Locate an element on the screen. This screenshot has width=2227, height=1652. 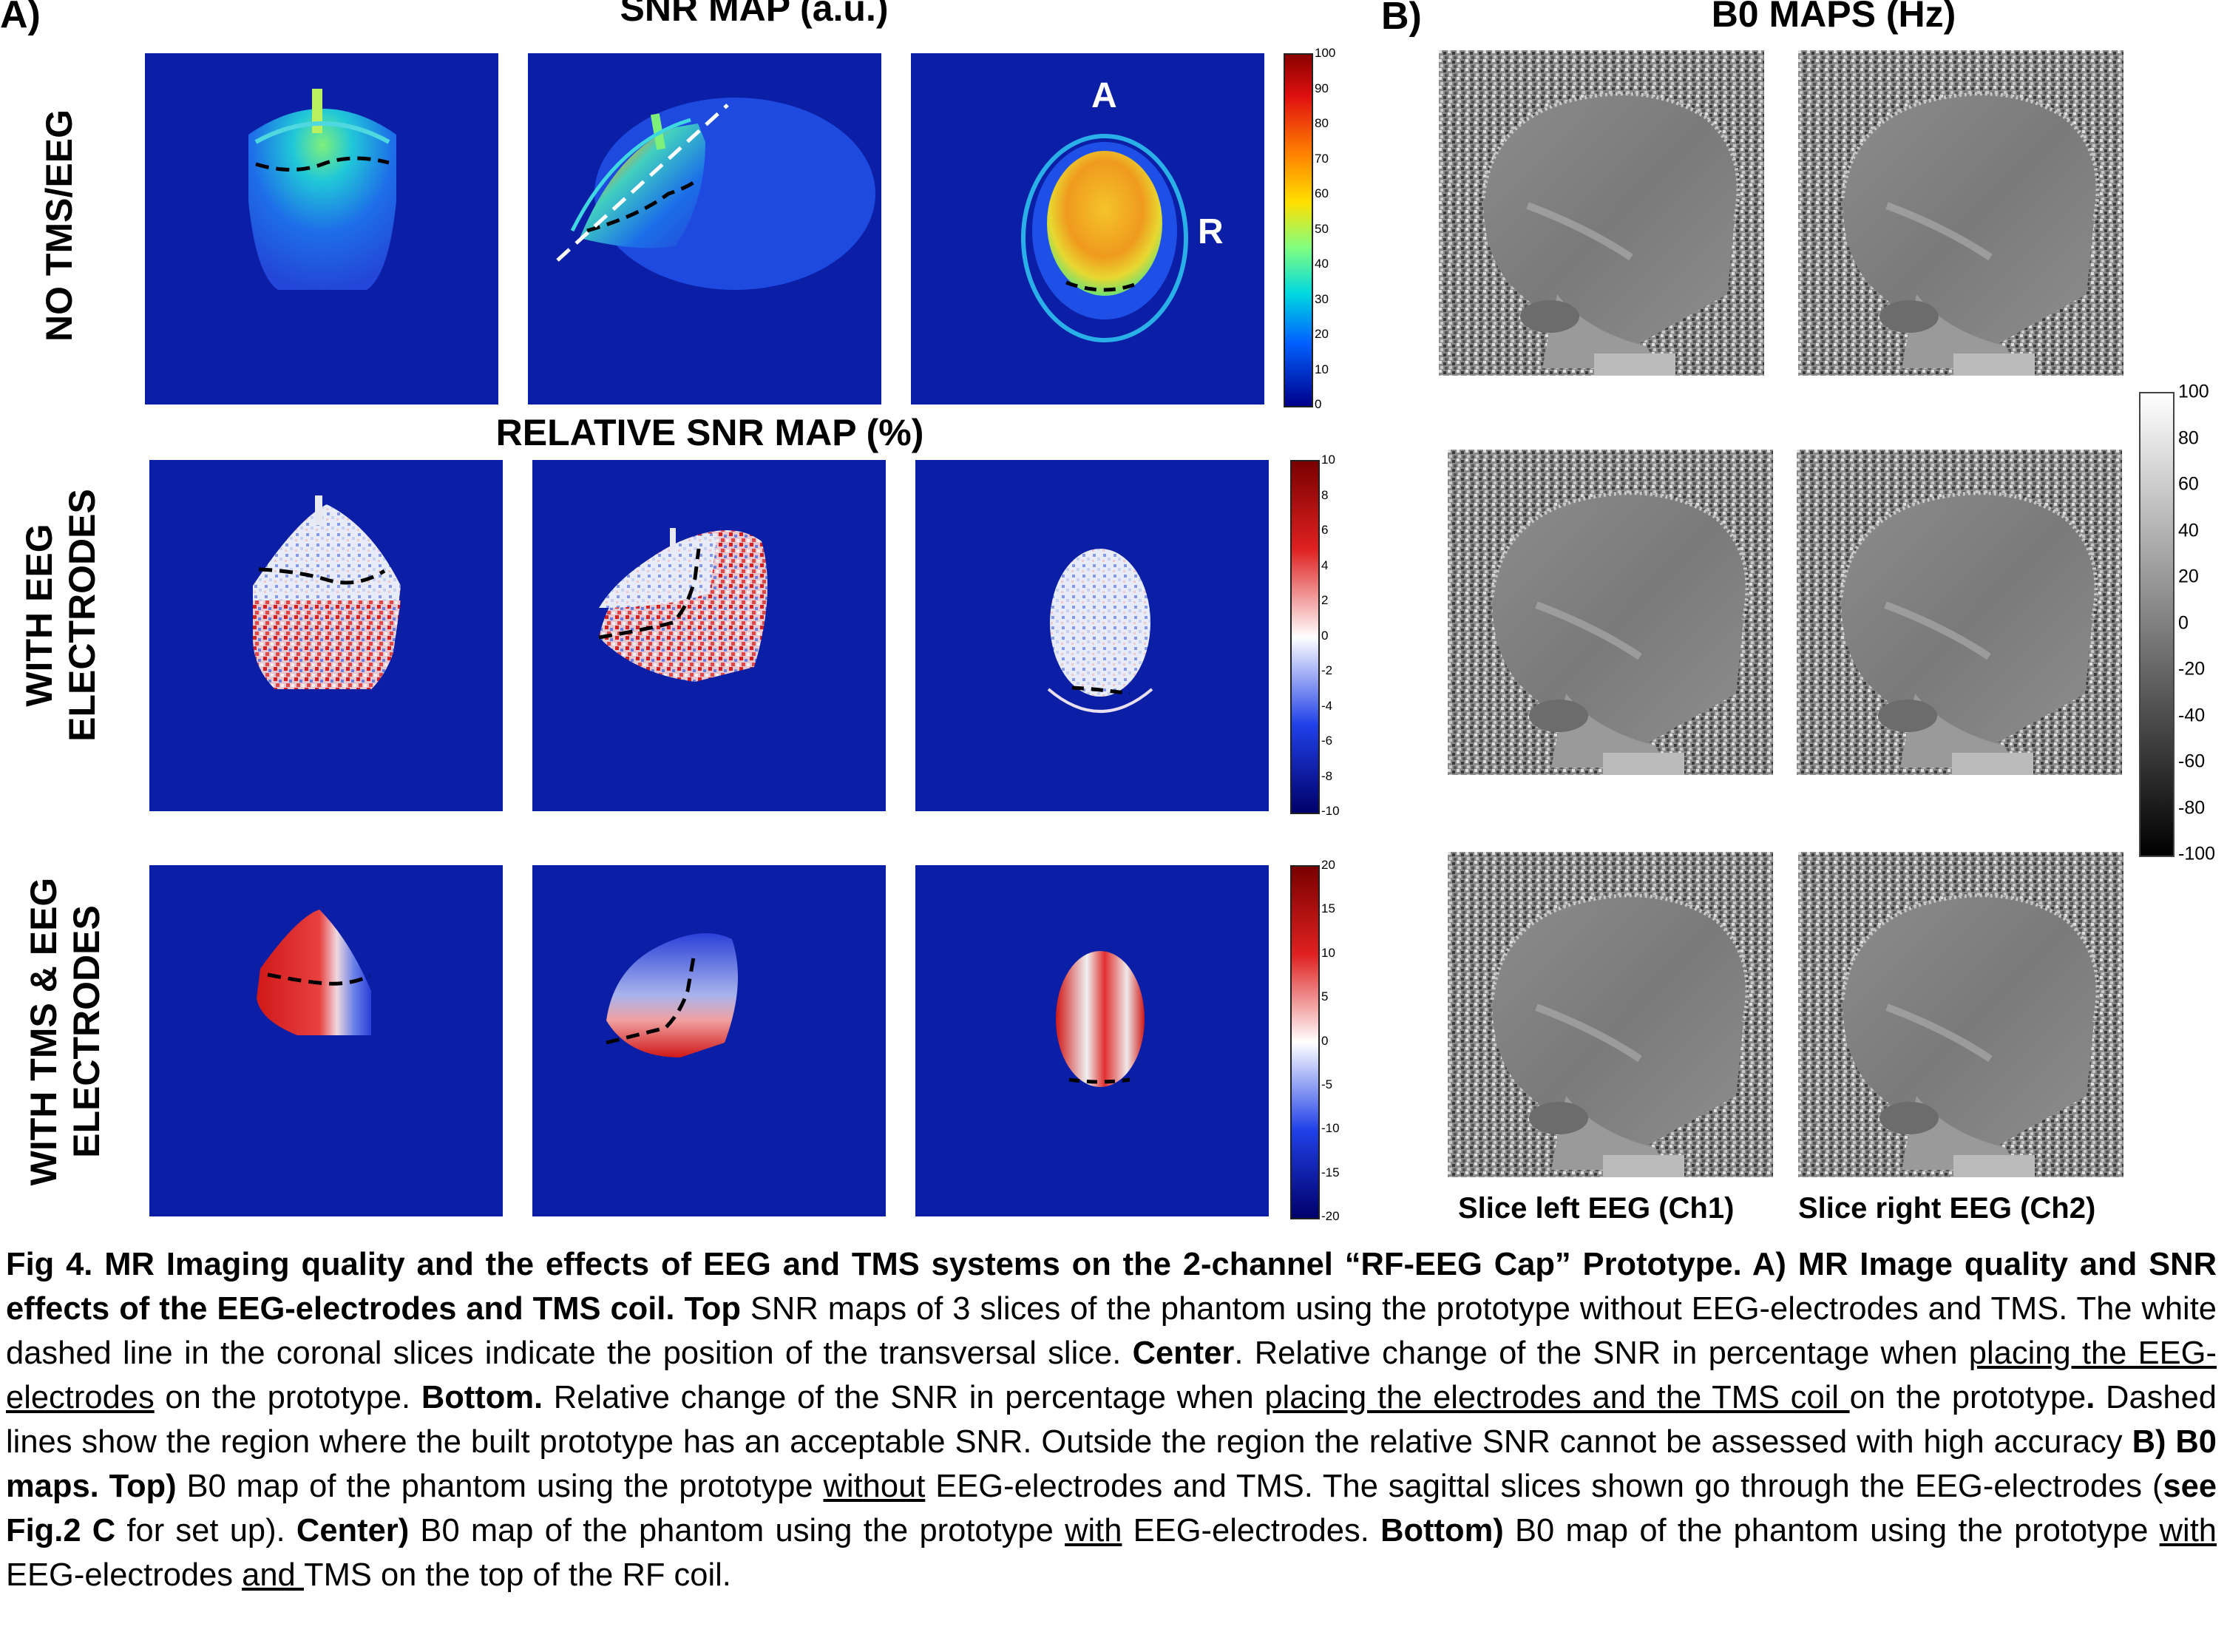
caption-bottom-underlined: placing the electrodes and the TMS coil is located at coordinates (1557, 1397).